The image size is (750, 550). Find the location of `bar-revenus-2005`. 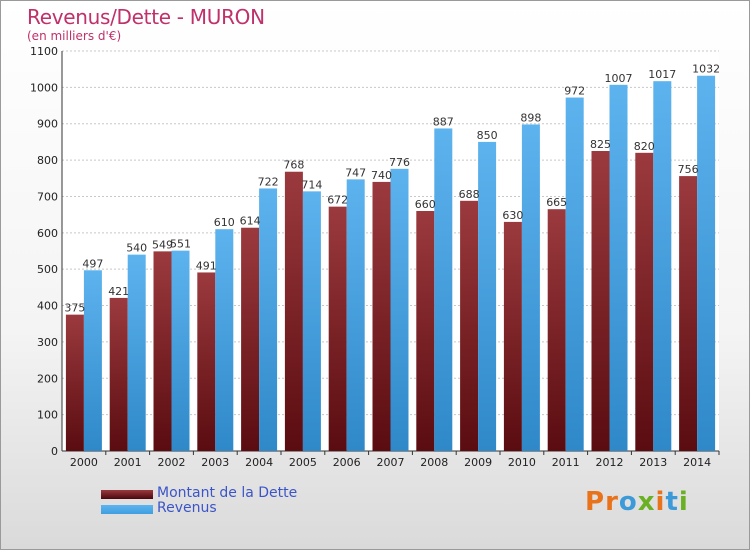

bar-revenus-2005 is located at coordinates (311, 321).